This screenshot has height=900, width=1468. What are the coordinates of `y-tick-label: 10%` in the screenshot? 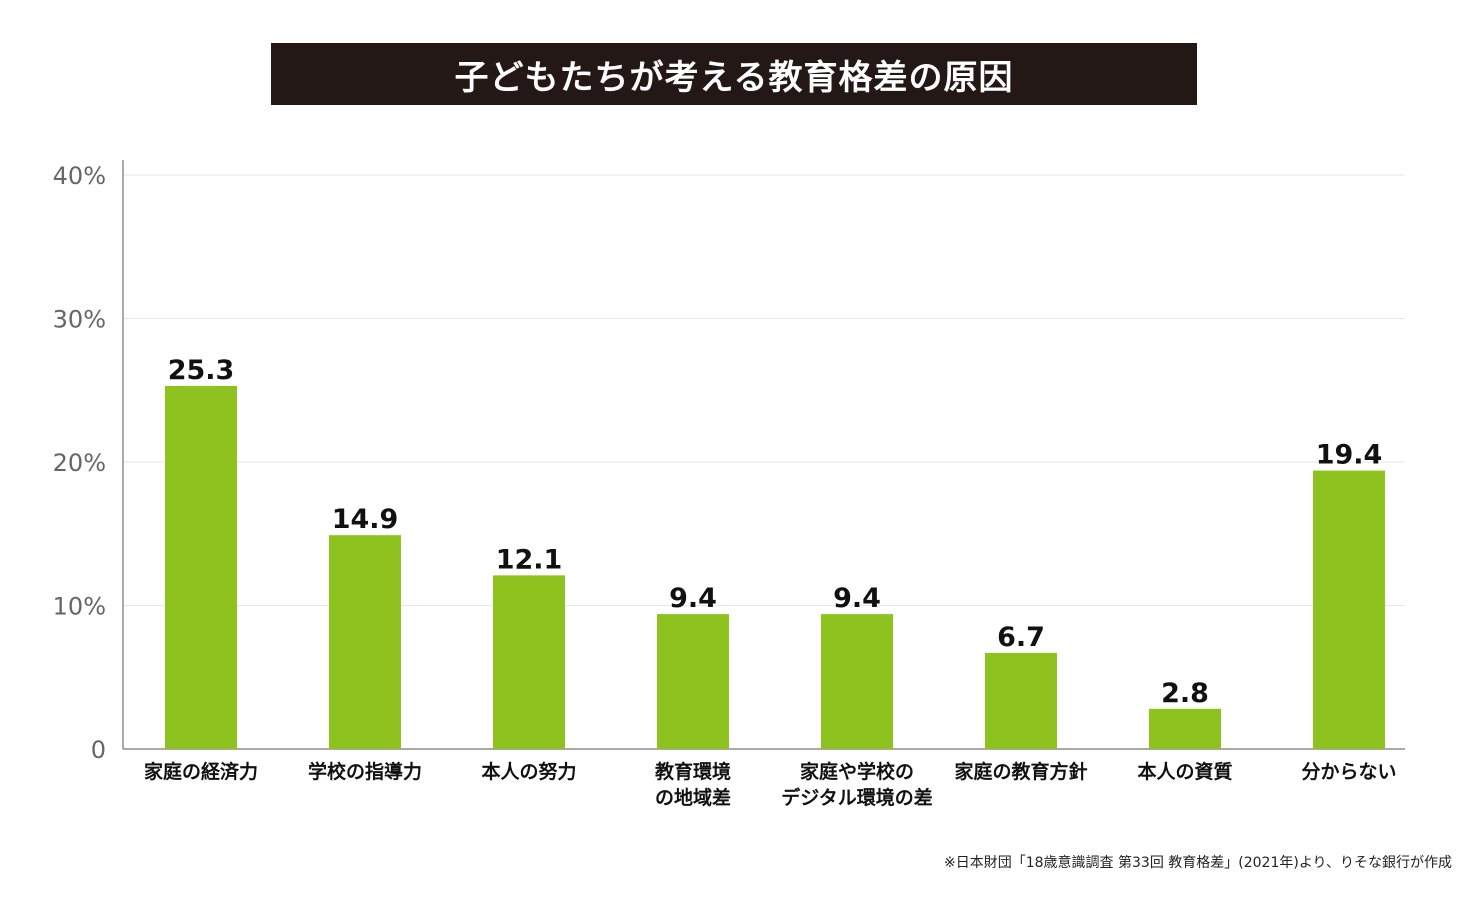 It's located at (79, 607).